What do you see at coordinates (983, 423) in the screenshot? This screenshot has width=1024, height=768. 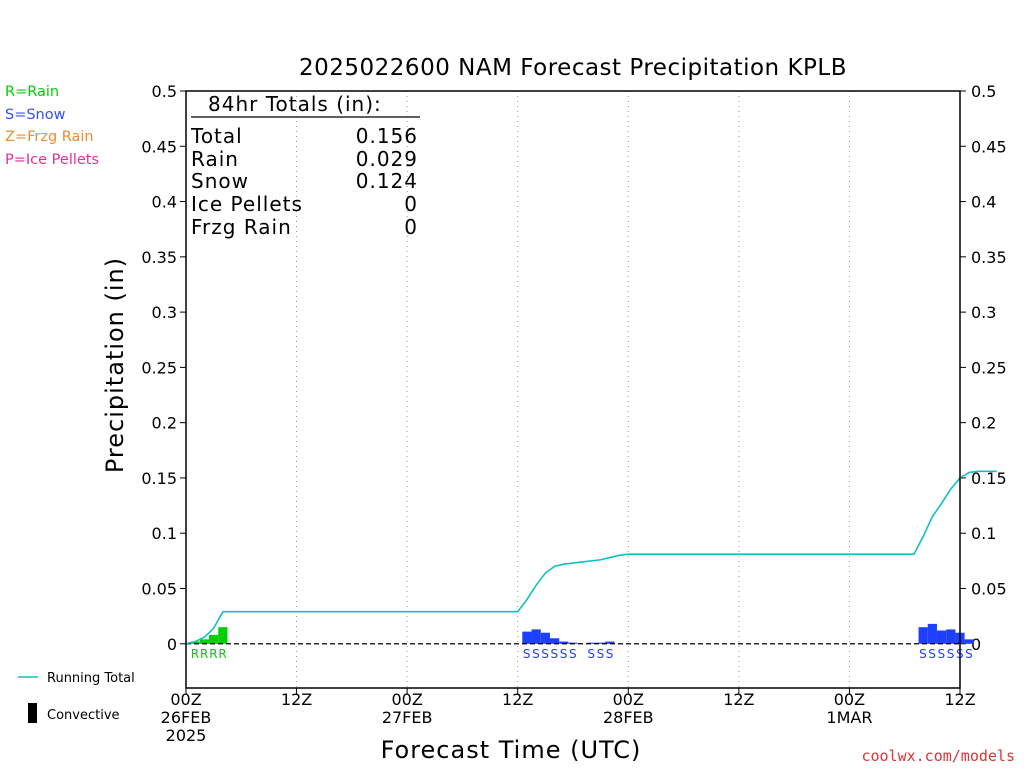 I see `y-tick-label-right: 0.2` at bounding box center [983, 423].